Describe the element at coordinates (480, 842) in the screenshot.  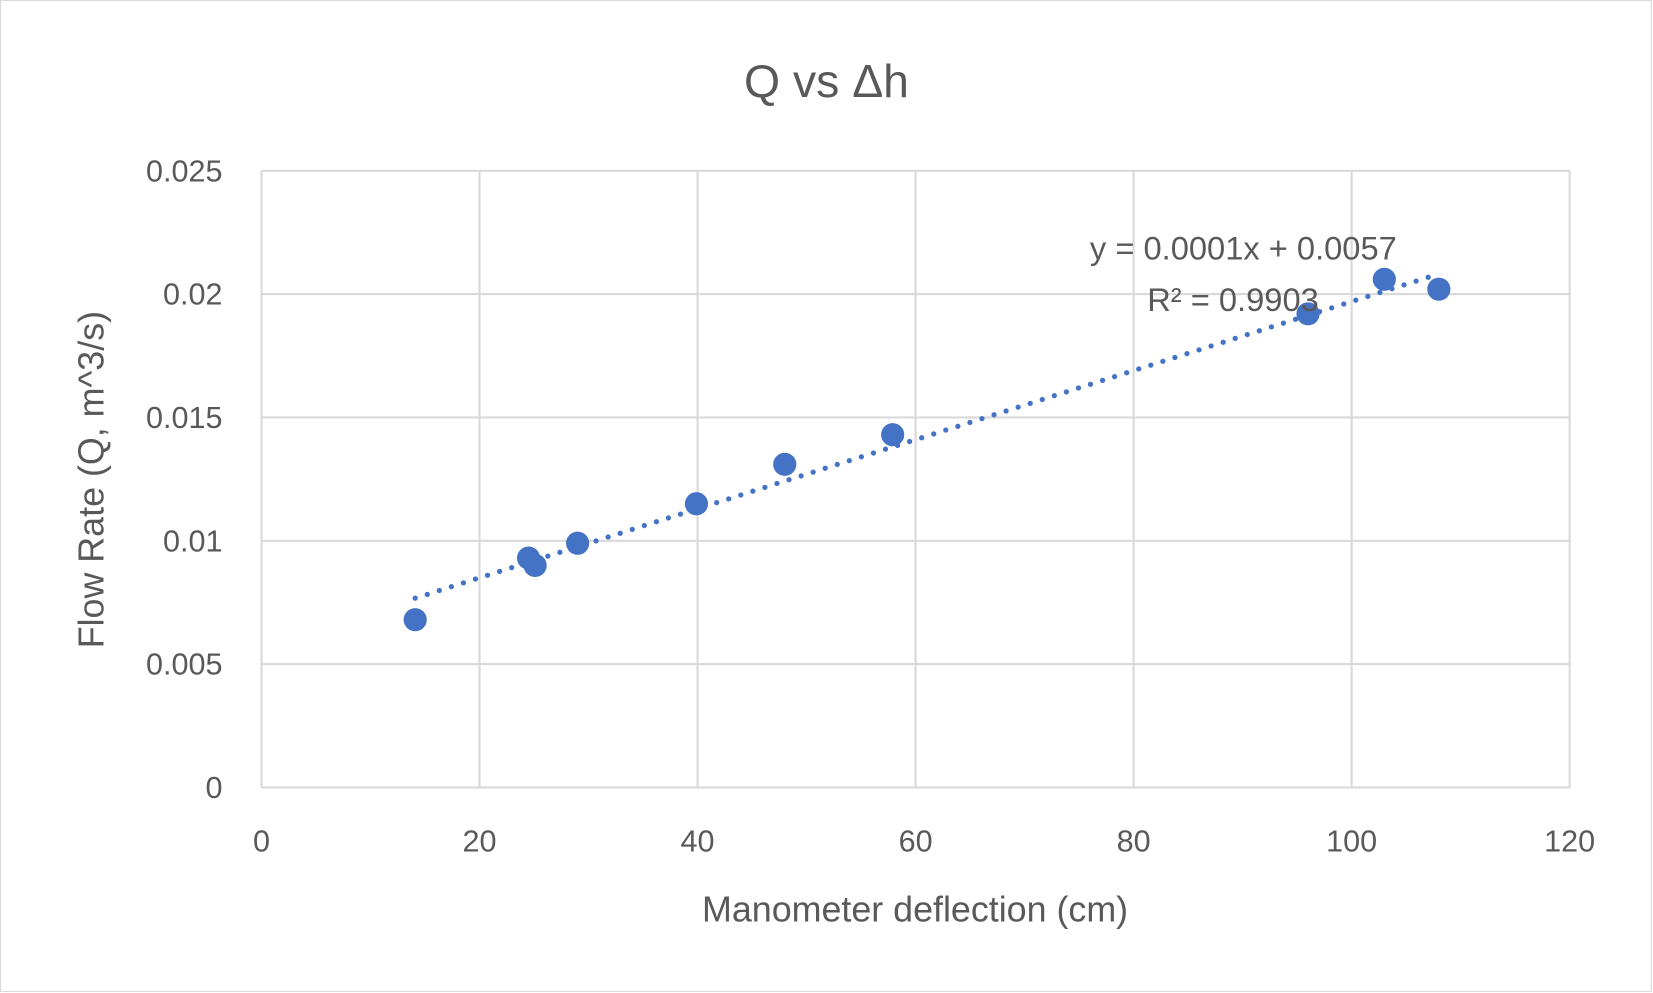
I see `x-tick-label: 20` at that location.